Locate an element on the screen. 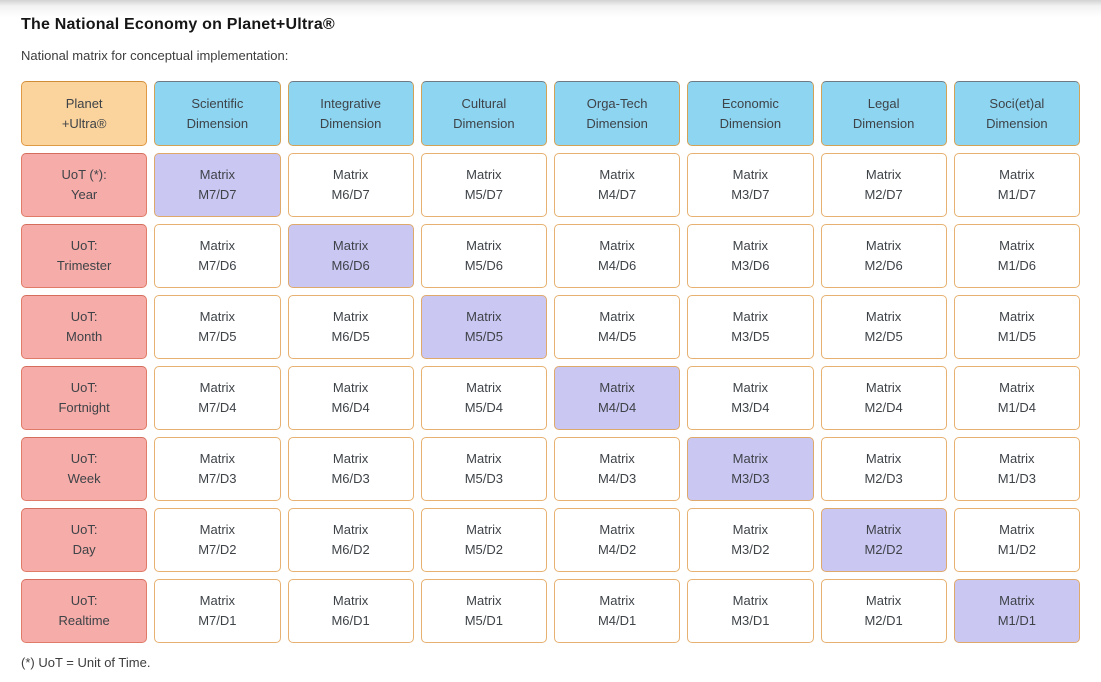 This screenshot has width=1101, height=682. matrix-cell-m1-d5: Matrix M1/D5 is located at coordinates (1016, 327).